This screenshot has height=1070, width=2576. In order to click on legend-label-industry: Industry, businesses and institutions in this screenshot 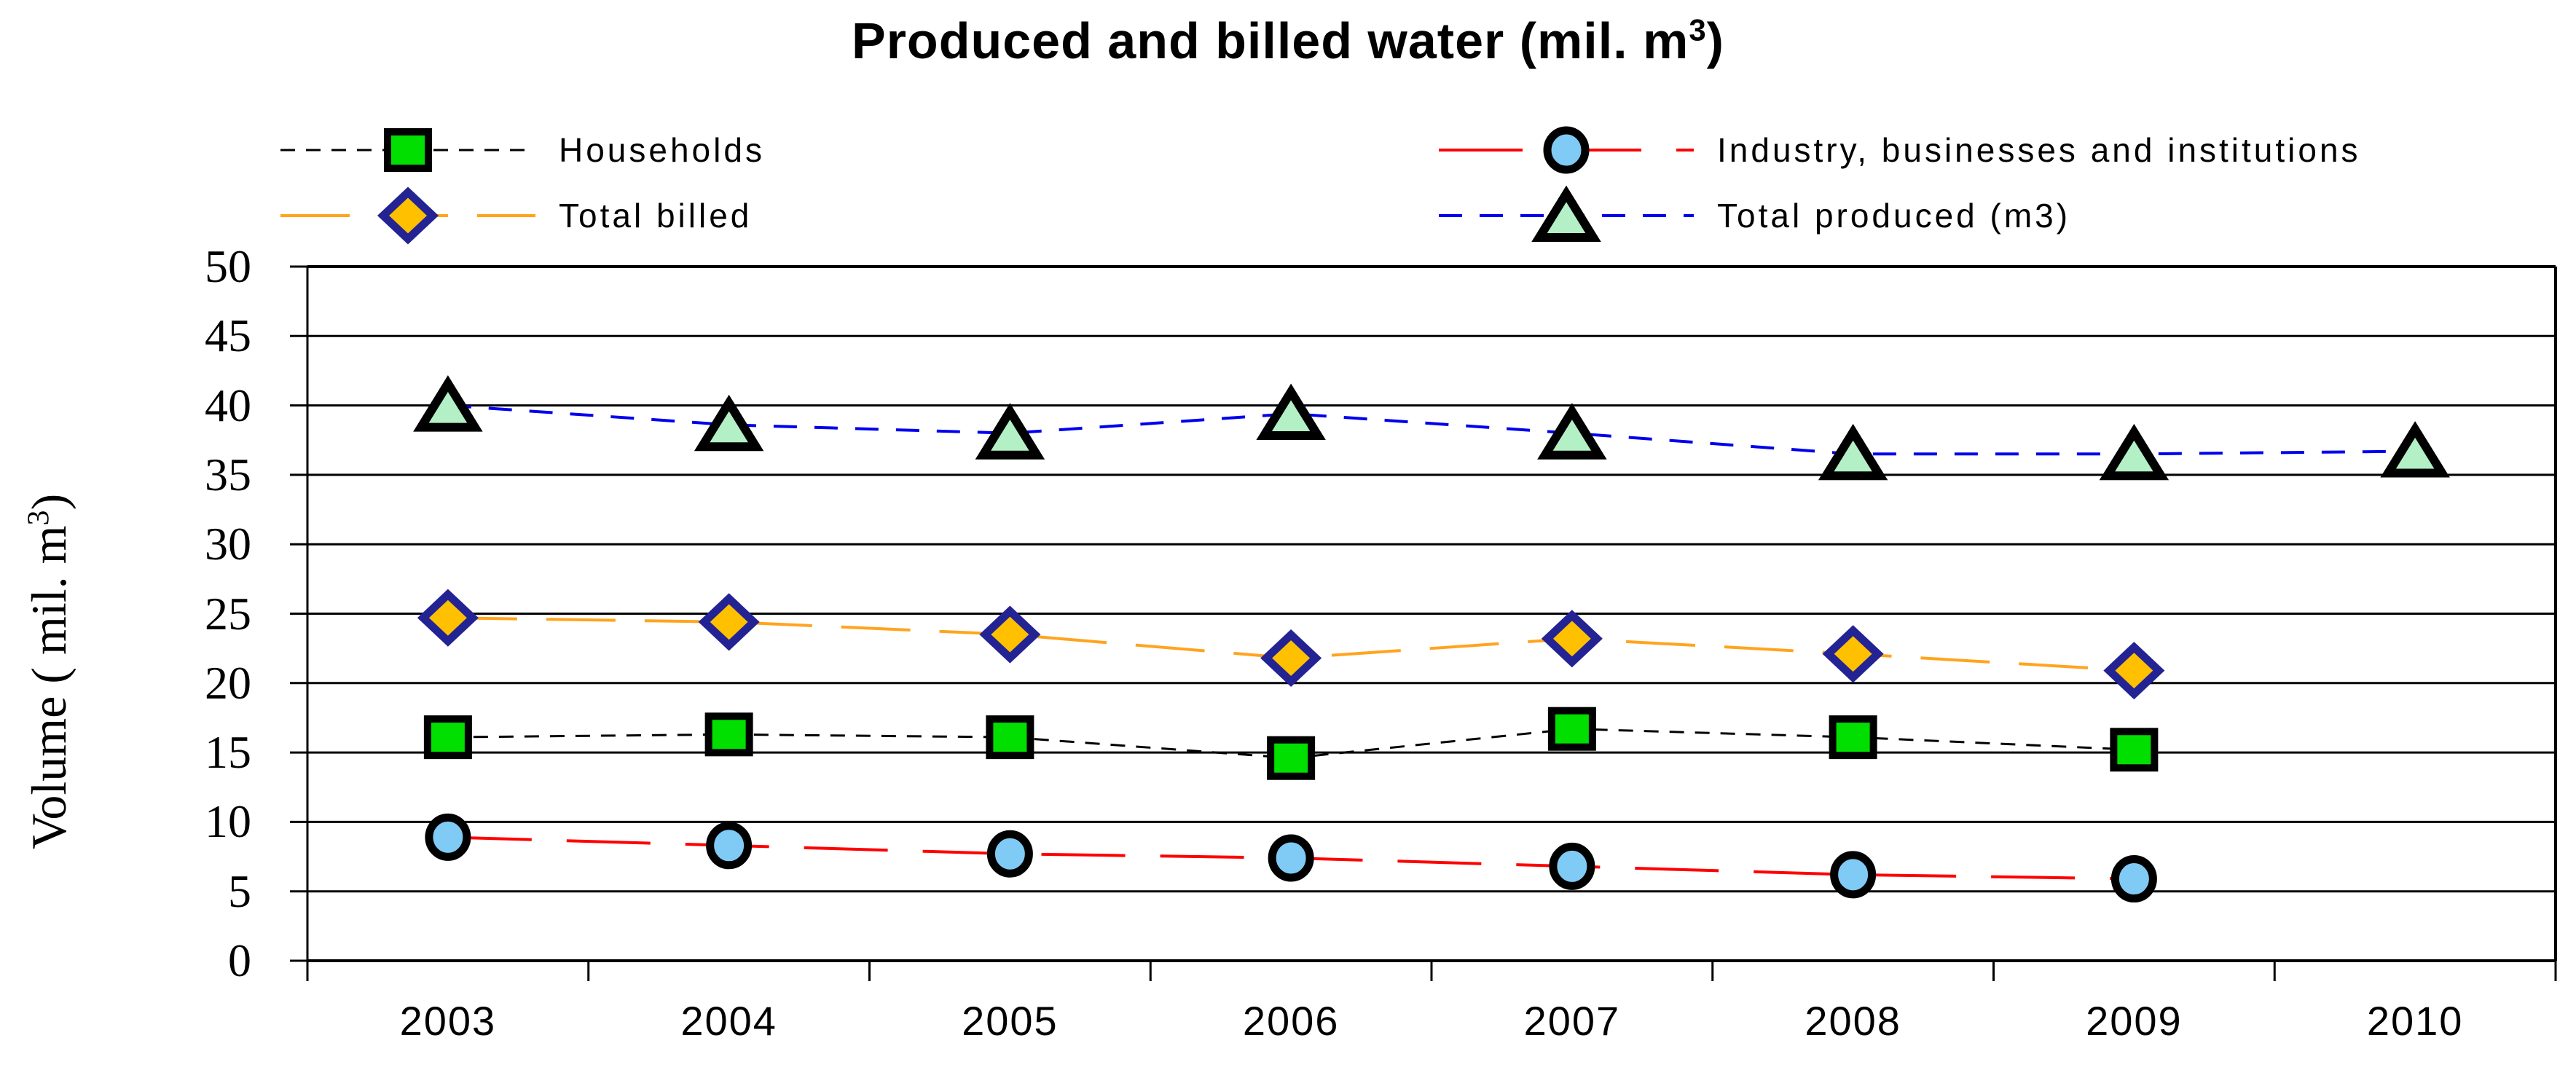, I will do `click(2039, 150)`.